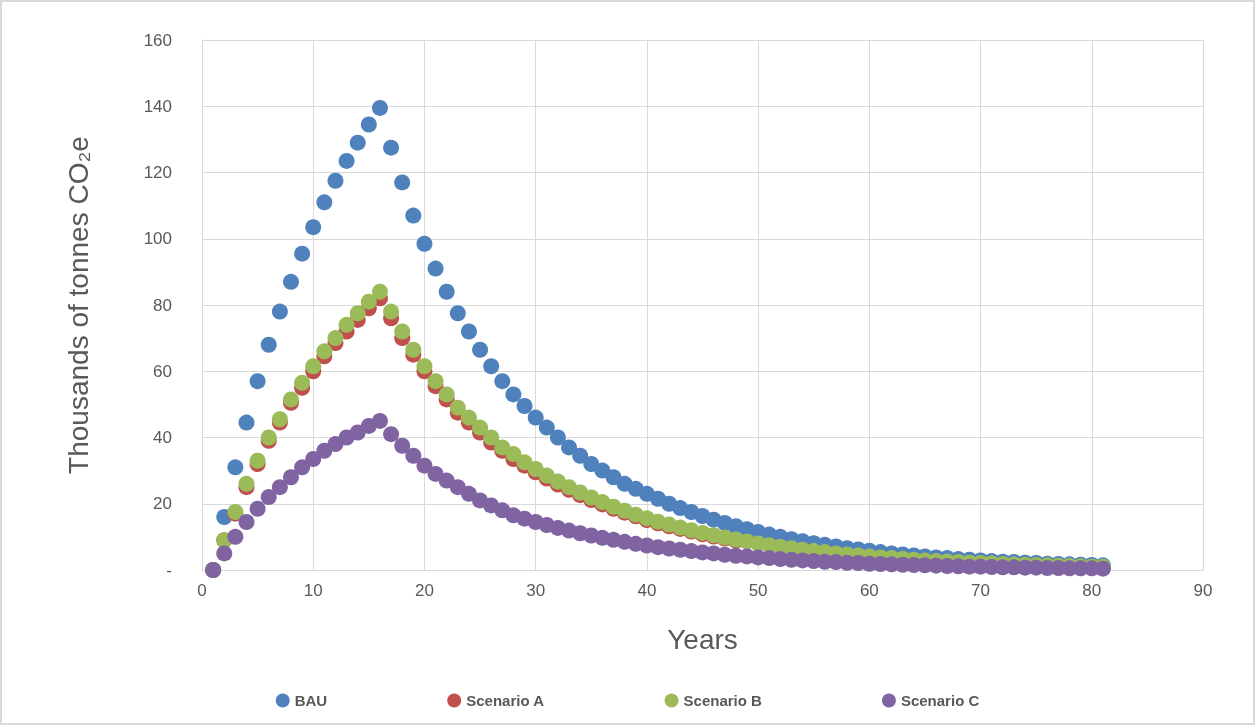  I want to click on legend-label: Scenario C, so click(940, 700).